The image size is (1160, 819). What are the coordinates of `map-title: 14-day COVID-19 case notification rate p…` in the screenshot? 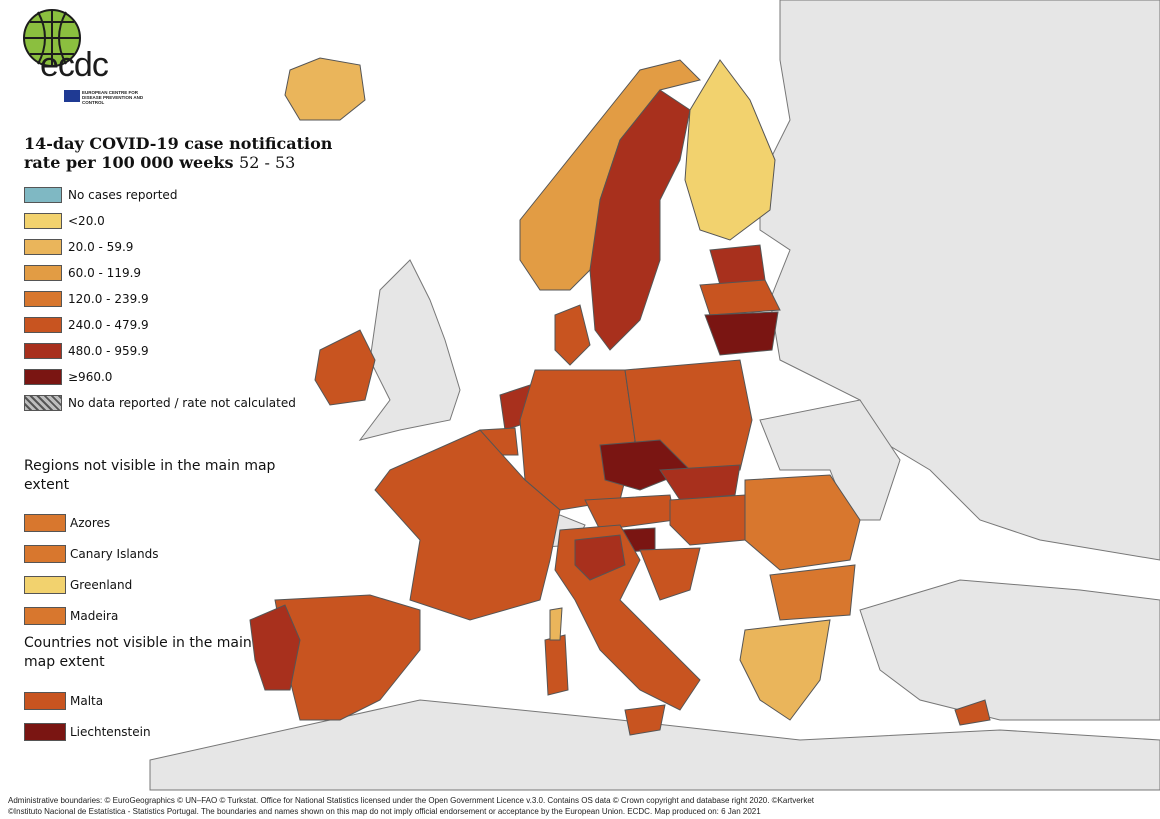 It's located at (184, 153).